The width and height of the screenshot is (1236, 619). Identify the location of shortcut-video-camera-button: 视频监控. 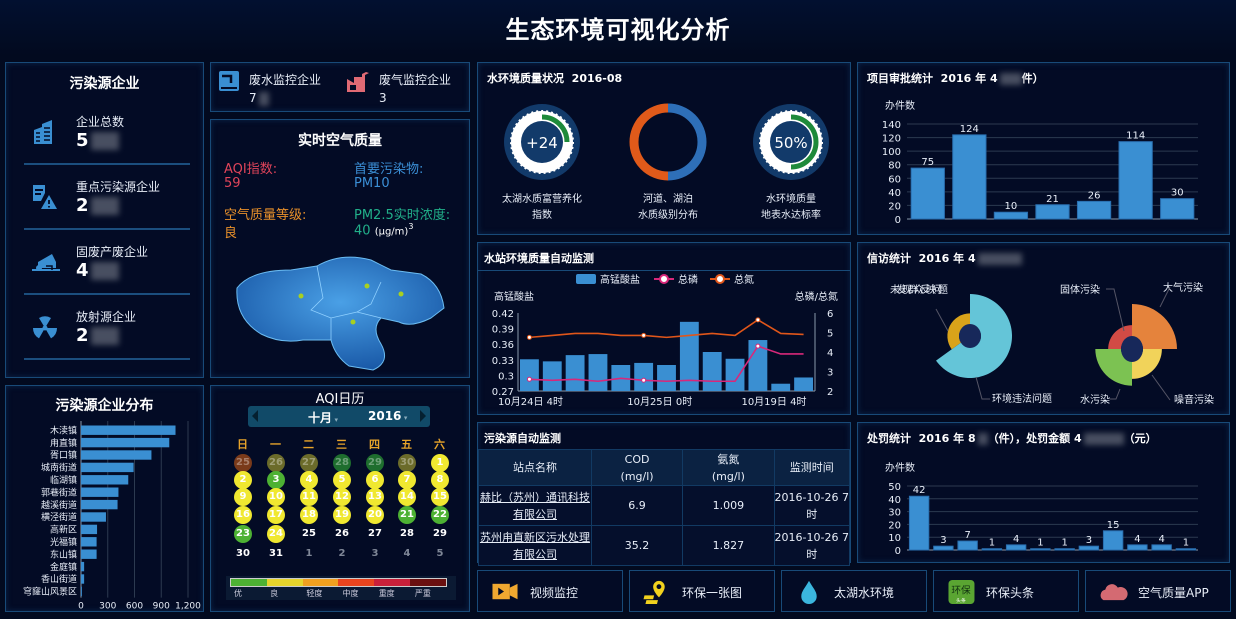
(550, 591).